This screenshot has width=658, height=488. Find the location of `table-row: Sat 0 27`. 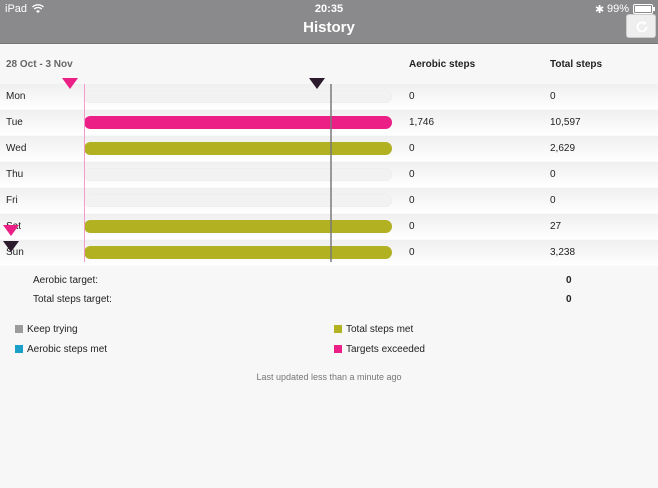

table-row: Sat 0 27 is located at coordinates (329, 227).